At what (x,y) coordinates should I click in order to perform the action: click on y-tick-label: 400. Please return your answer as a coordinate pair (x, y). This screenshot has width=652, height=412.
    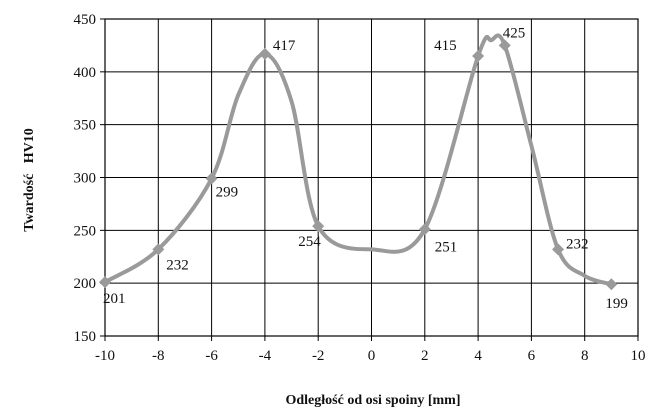
    Looking at the image, I should click on (85, 73).